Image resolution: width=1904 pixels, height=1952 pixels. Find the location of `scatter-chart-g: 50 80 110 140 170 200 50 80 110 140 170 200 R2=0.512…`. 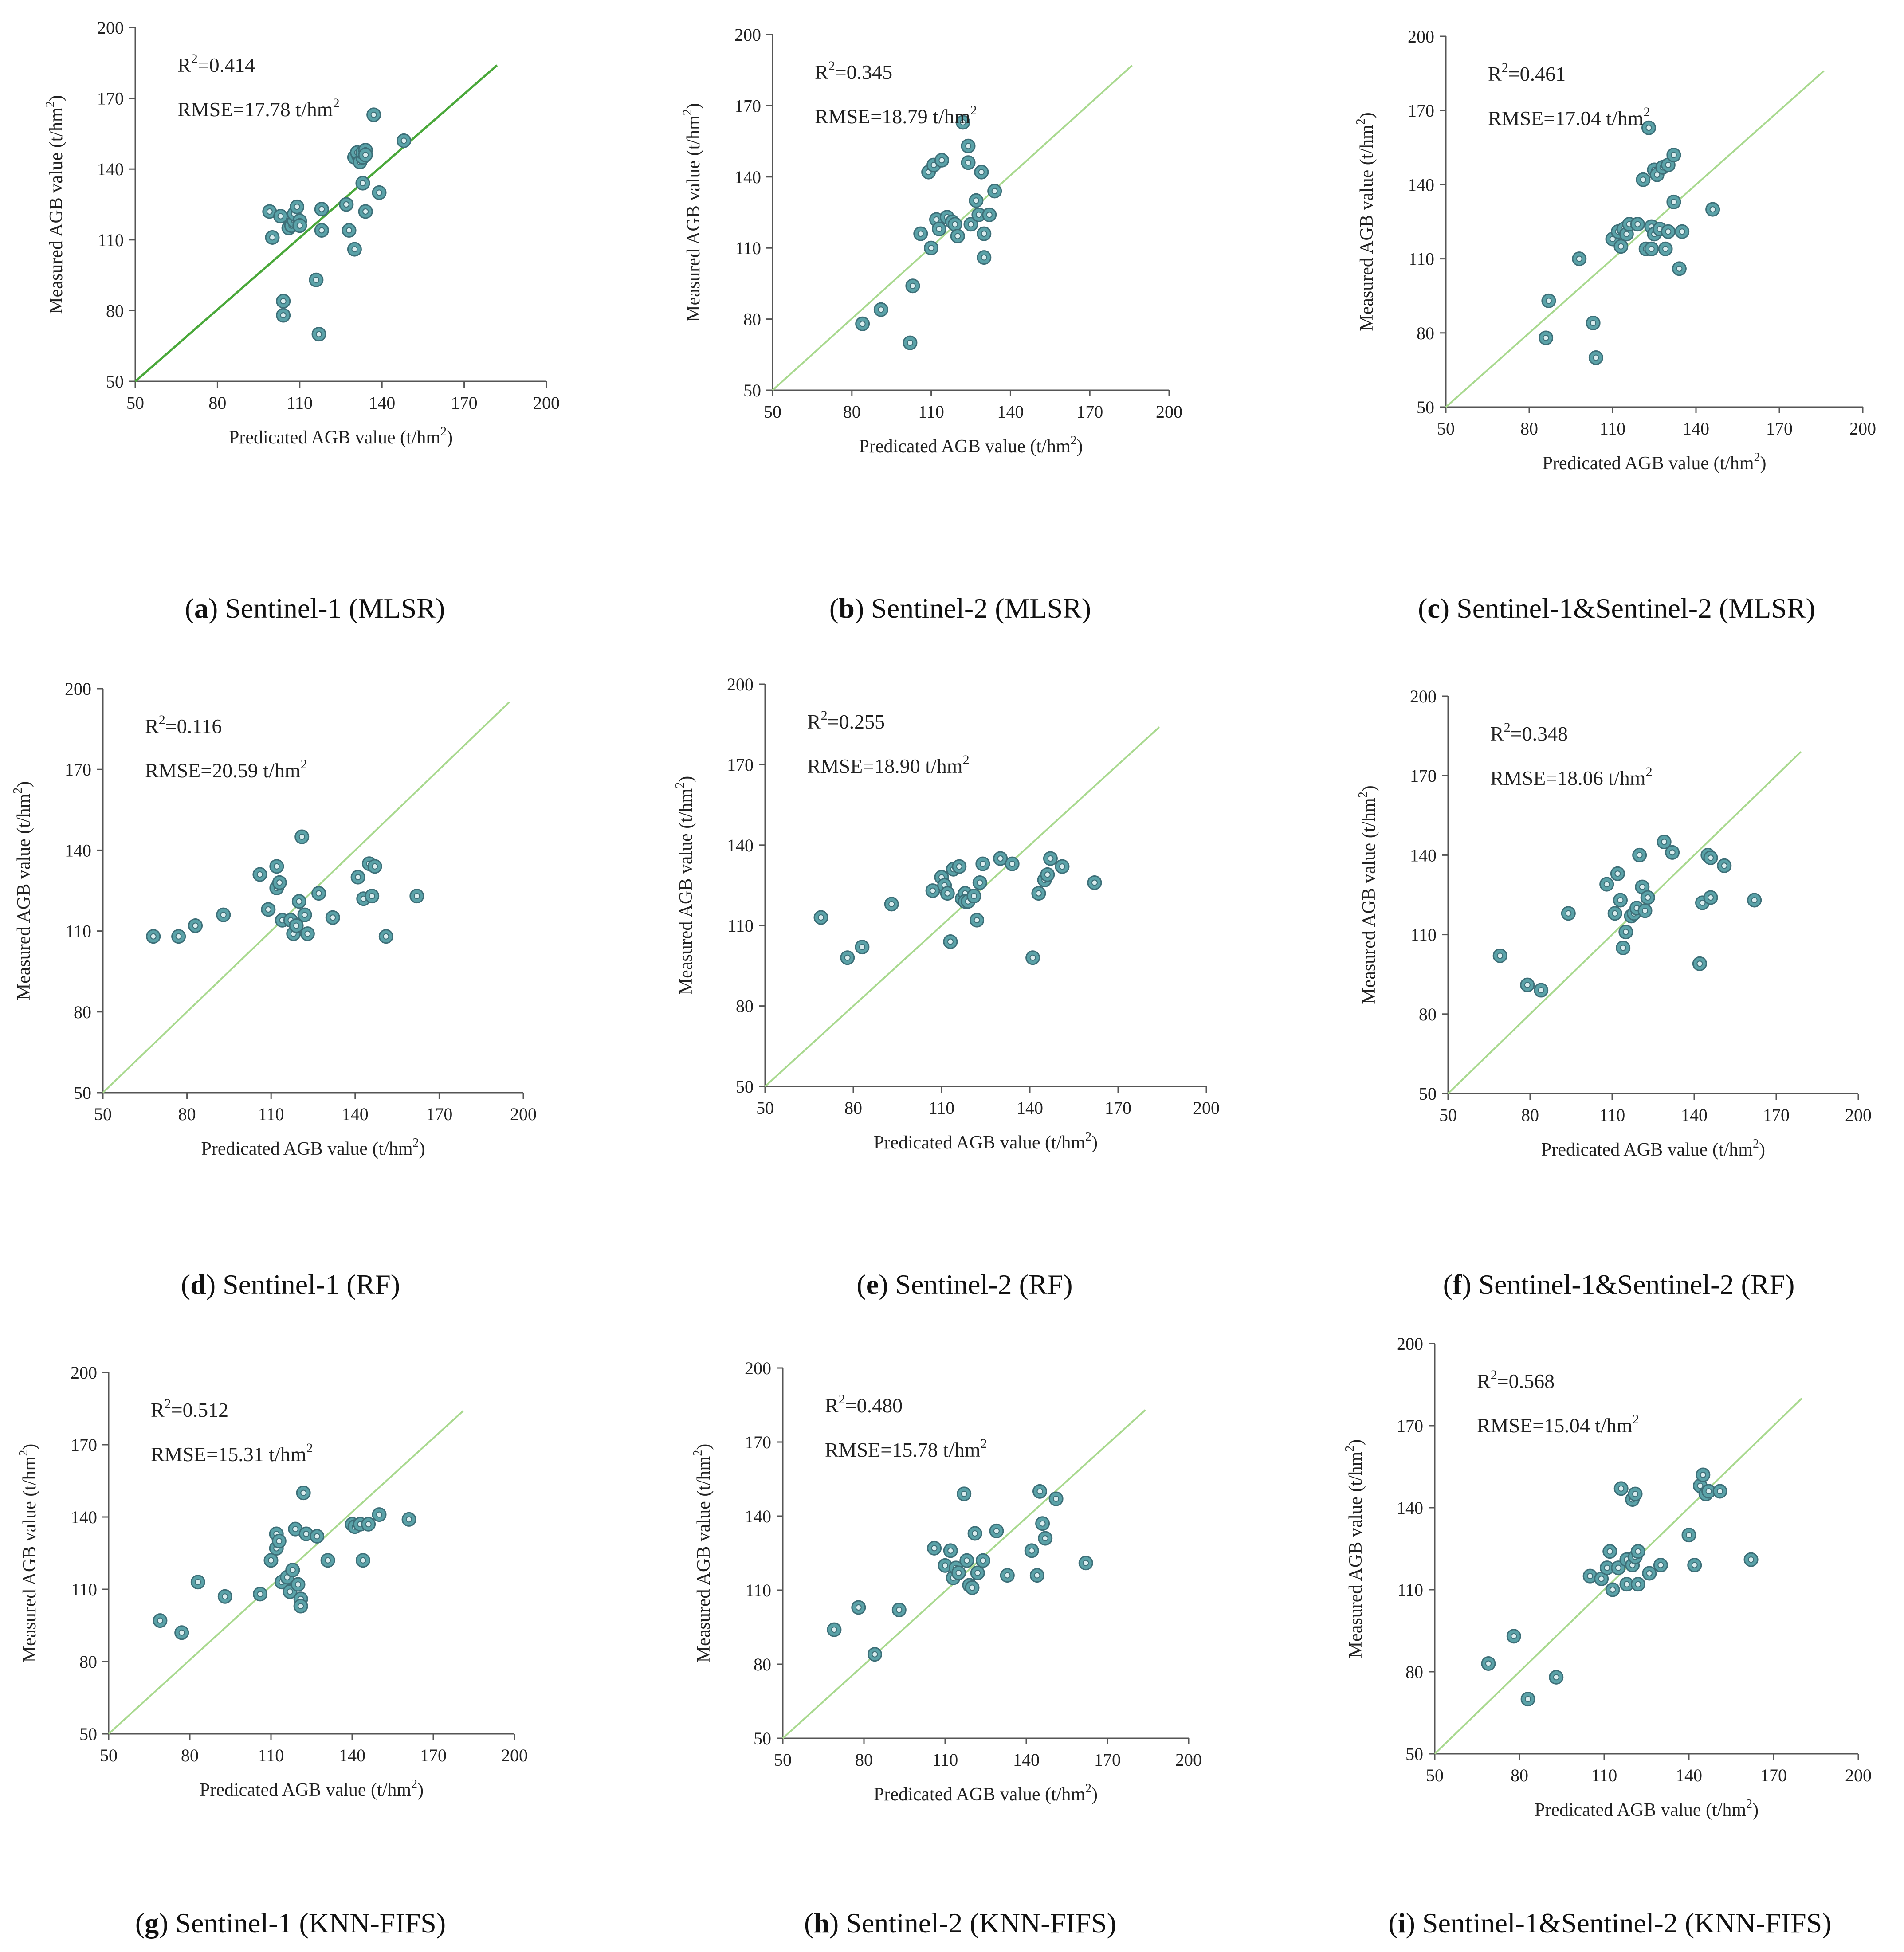

scatter-chart-g: 50 80 110 140 170 200 50 80 110 140 170 200 R2=0.512… is located at coordinates (272, 1581).